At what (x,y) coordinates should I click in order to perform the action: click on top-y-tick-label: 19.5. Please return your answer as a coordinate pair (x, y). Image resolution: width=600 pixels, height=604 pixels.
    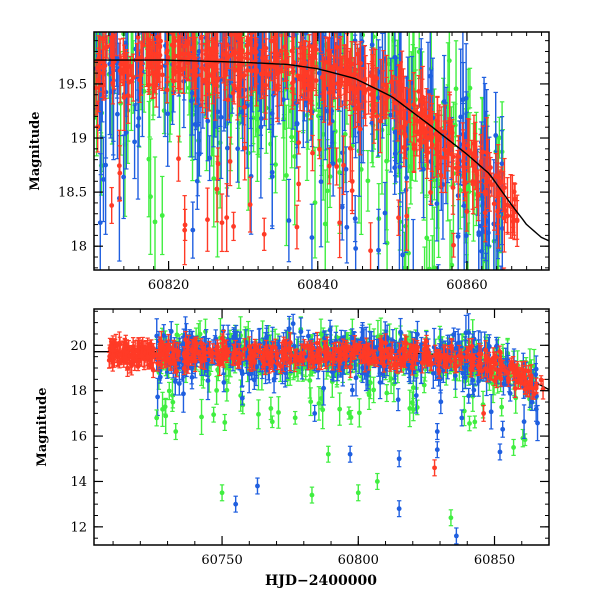
    Looking at the image, I should click on (72, 84).